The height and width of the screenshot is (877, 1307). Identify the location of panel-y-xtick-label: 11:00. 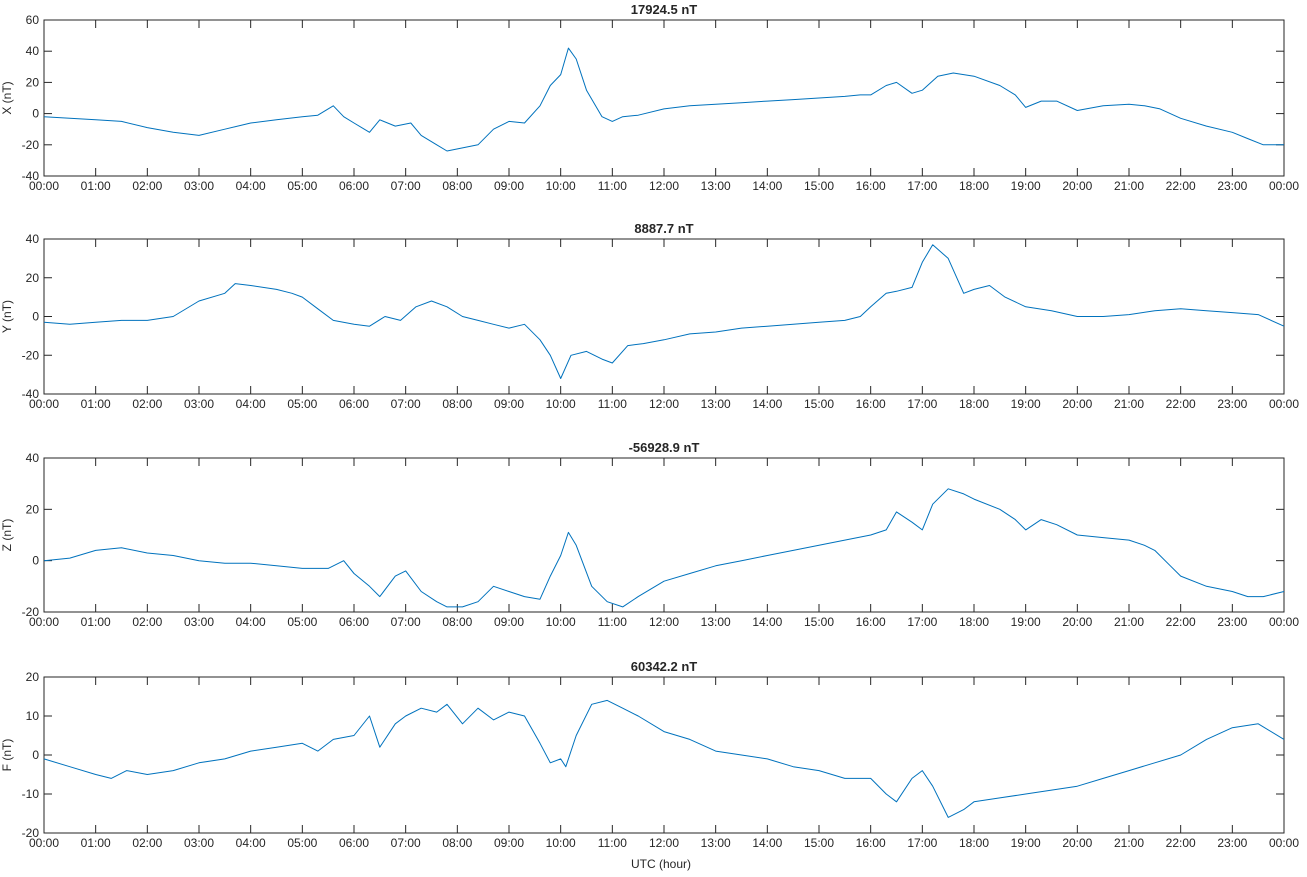
(612, 404).